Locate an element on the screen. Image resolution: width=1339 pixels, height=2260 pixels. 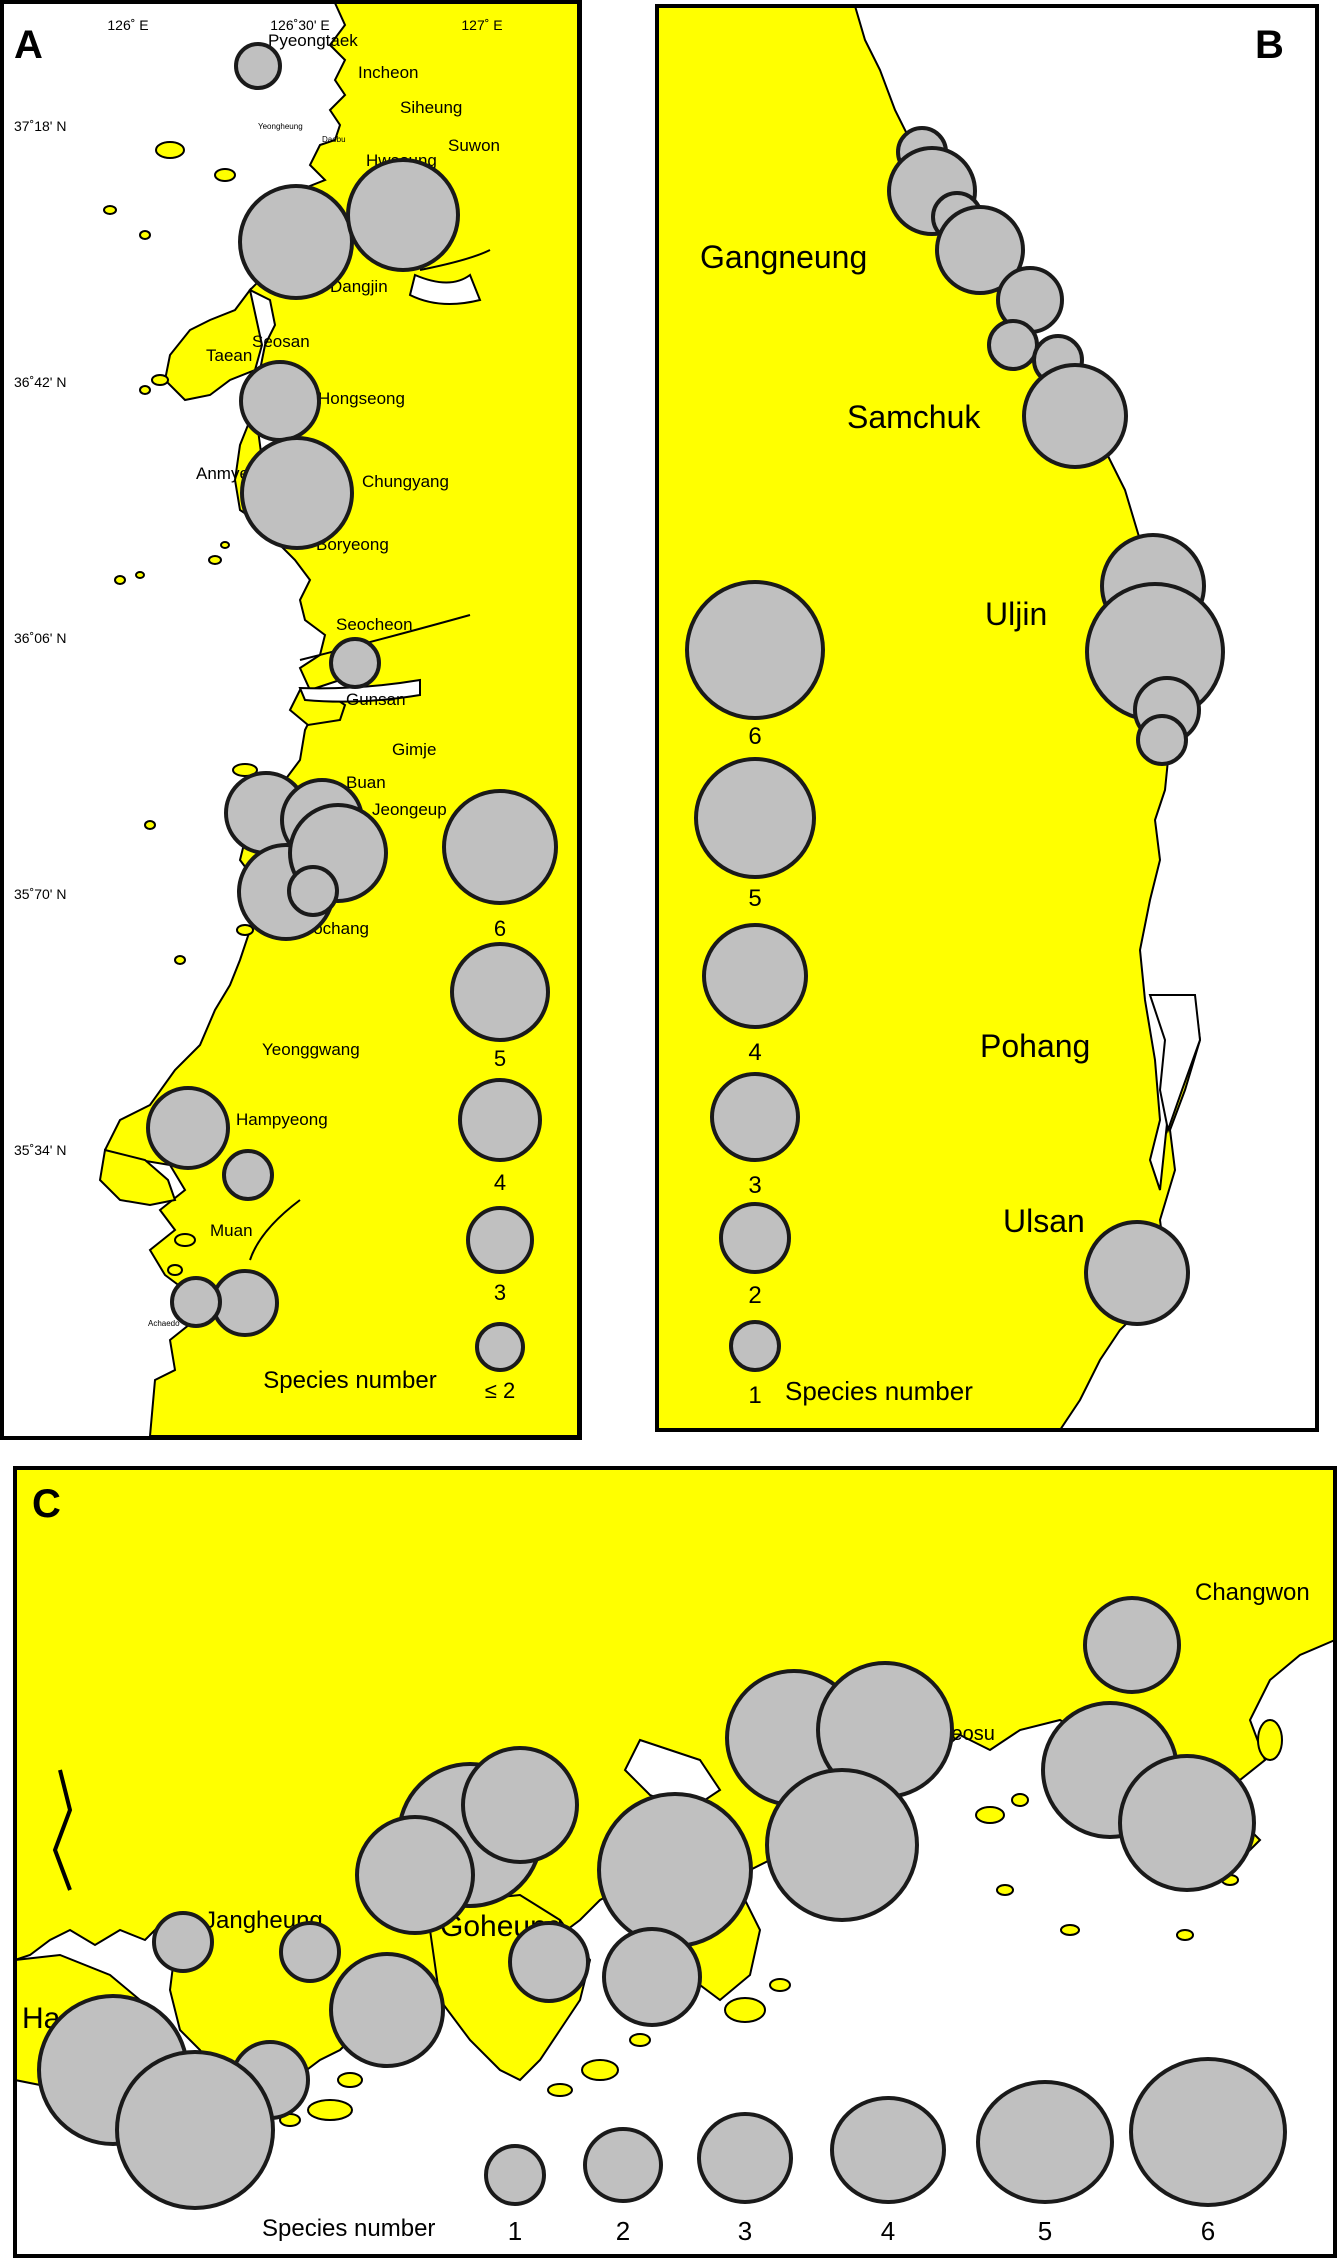
place-label: Pyeongtaek is located at coordinates (313, 40).